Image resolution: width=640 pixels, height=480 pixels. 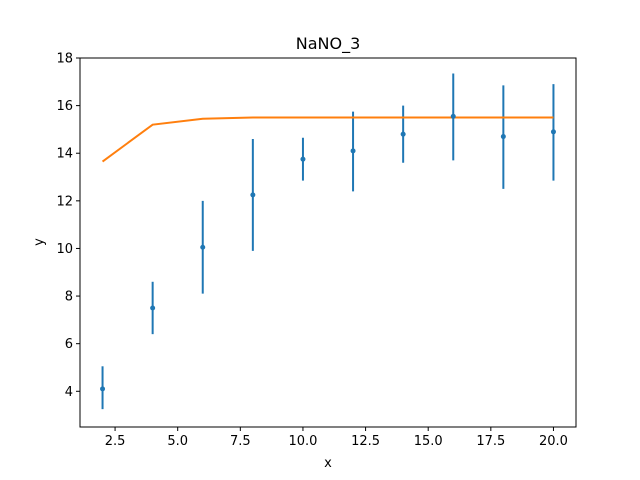 I want to click on x-tick-label: 10.0, so click(x=302, y=441).